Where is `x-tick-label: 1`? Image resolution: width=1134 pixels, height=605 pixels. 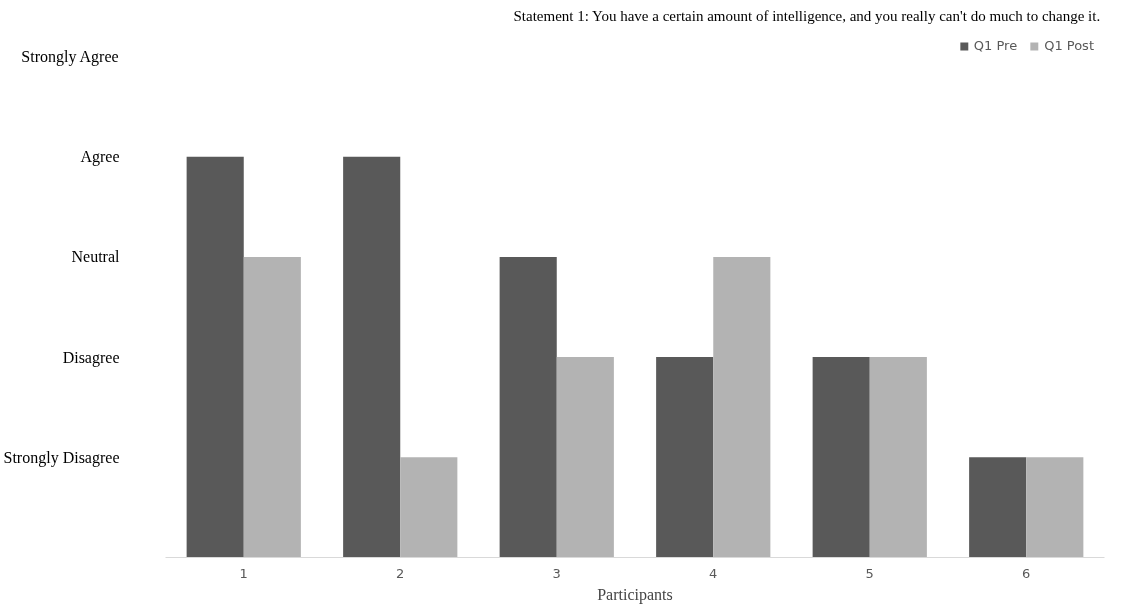
x-tick-label: 1 is located at coordinates (243, 573).